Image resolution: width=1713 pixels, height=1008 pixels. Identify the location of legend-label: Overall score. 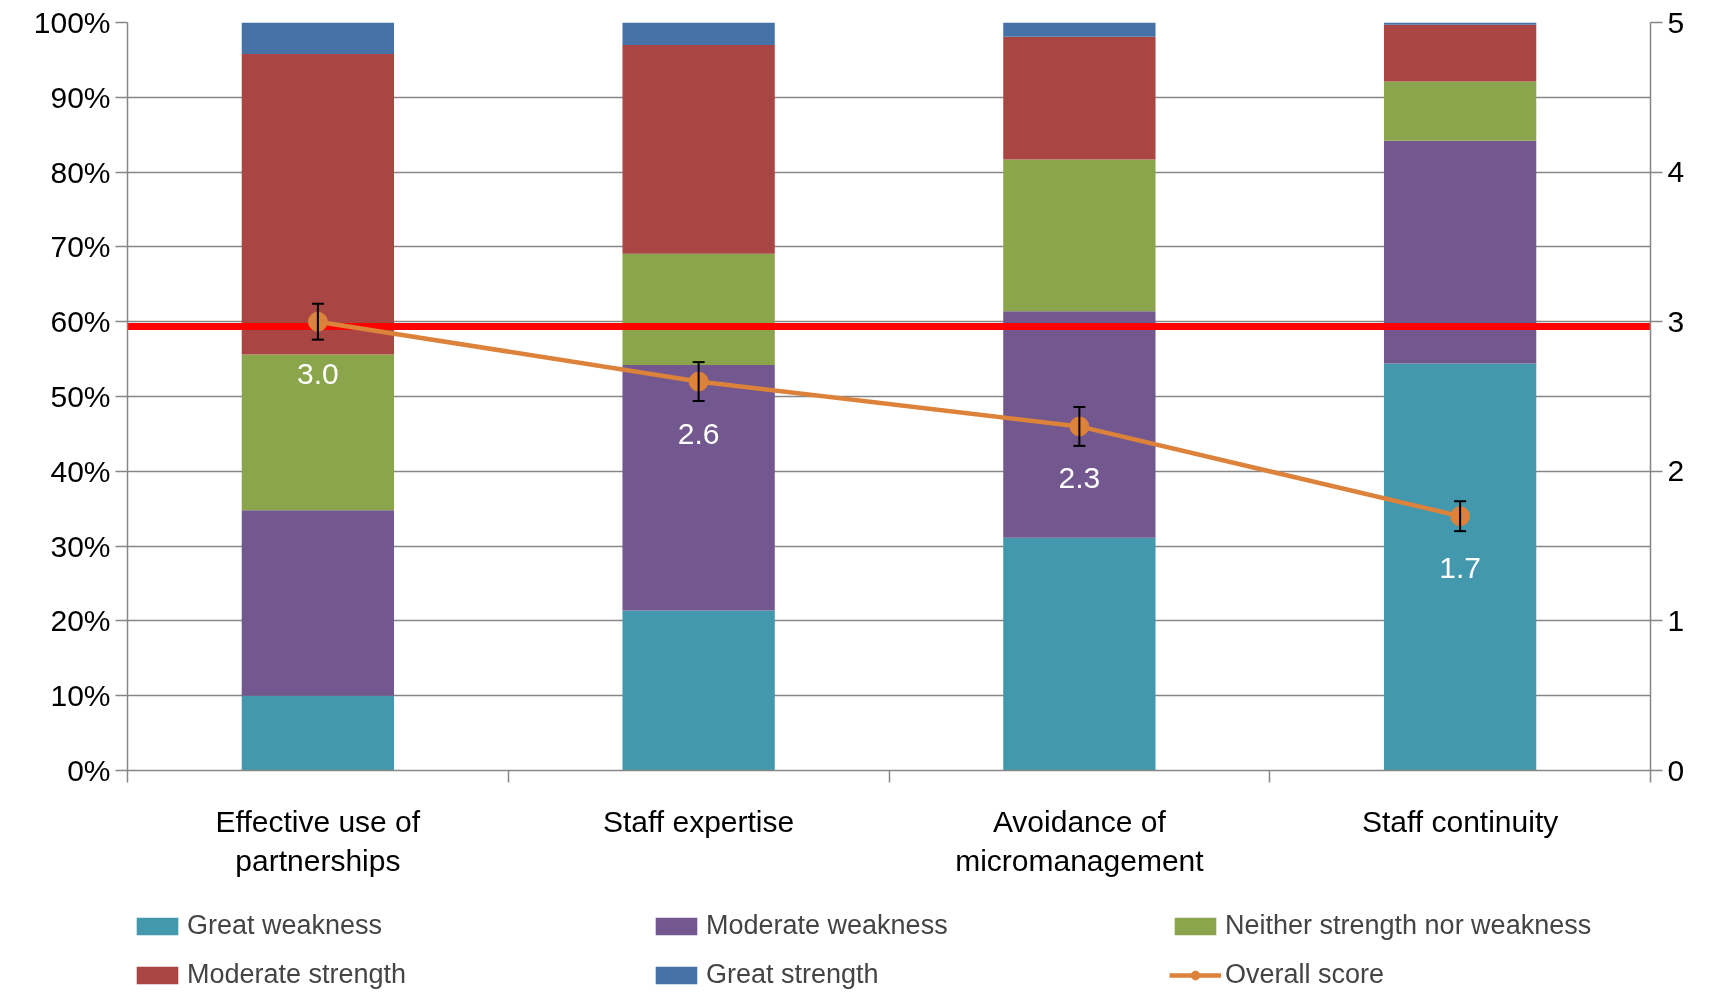
(1305, 974).